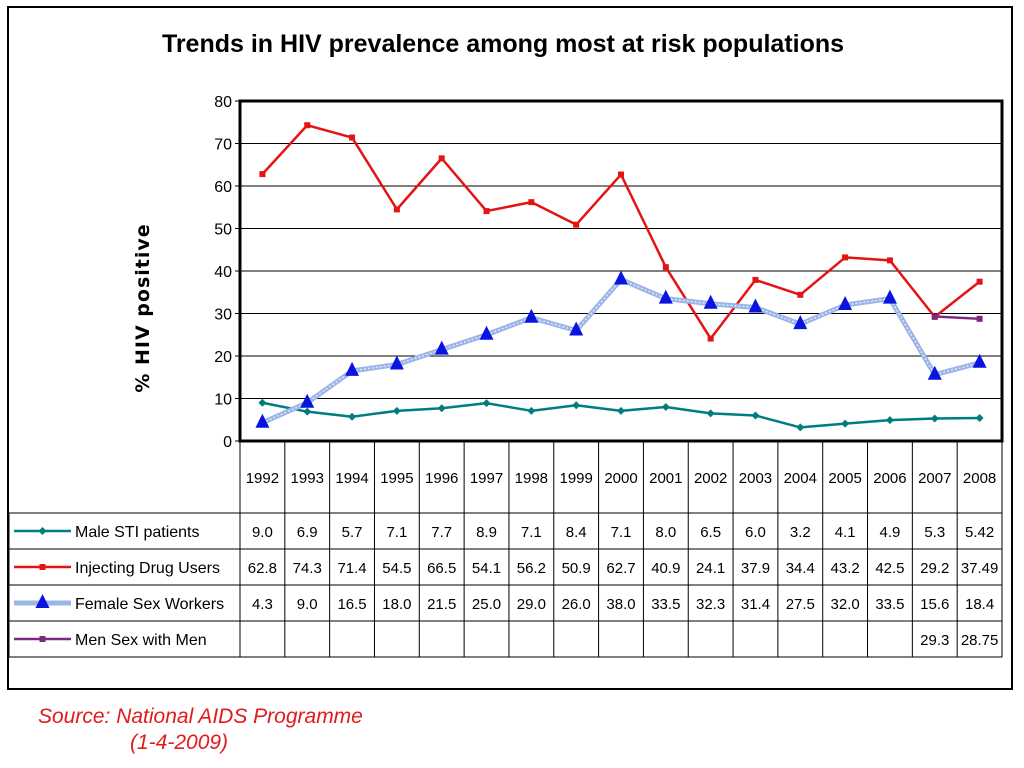 This screenshot has height=768, width=1024. What do you see at coordinates (979, 604) in the screenshot?
I see `data-label: 18.4` at bounding box center [979, 604].